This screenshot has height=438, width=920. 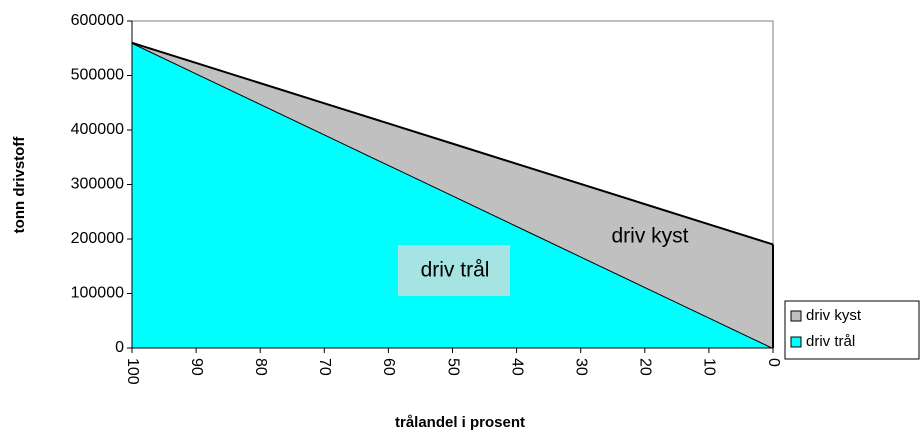 I want to click on x-tick-label: 0, so click(x=773, y=362).